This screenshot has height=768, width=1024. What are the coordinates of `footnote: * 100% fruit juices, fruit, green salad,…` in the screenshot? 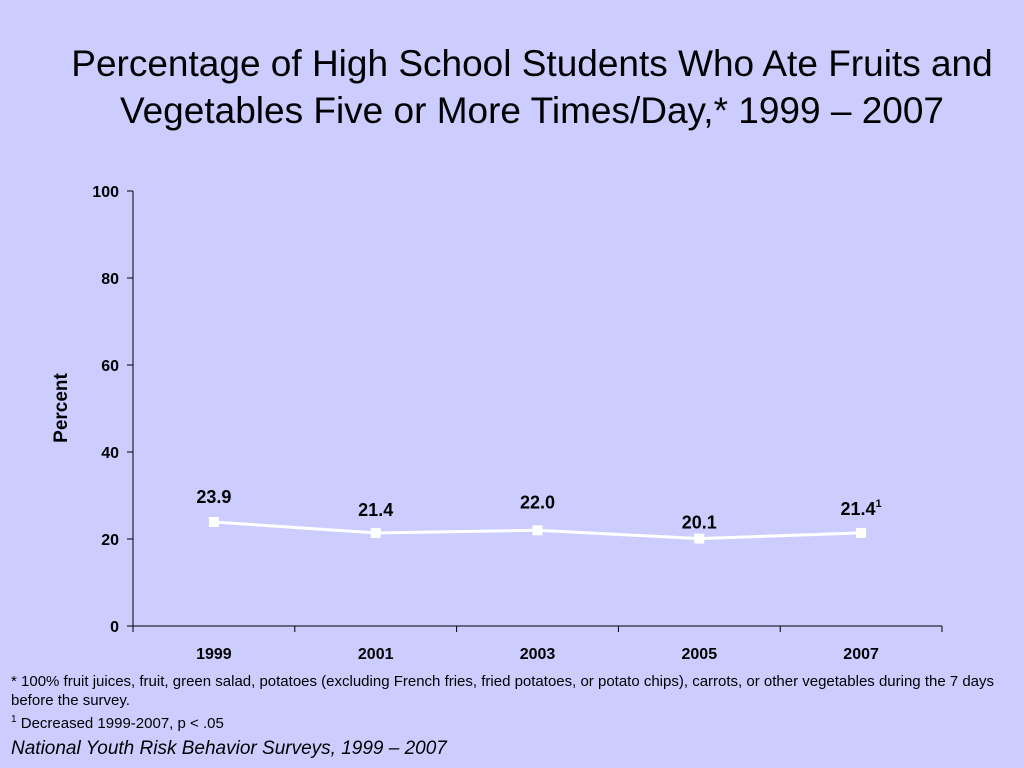 It's located at (511, 702).